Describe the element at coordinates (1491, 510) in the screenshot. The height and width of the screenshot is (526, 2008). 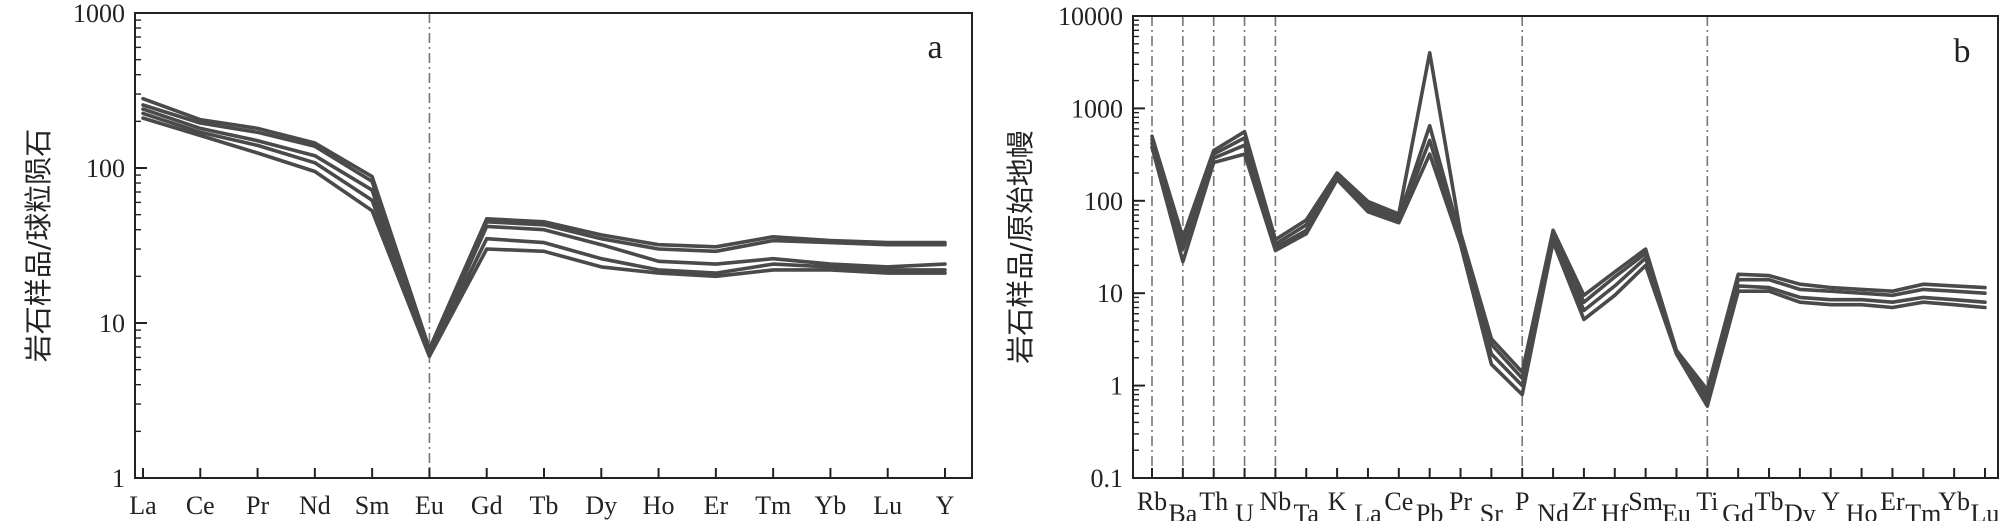
I see `x-tick-label-sr: Sr` at that location.